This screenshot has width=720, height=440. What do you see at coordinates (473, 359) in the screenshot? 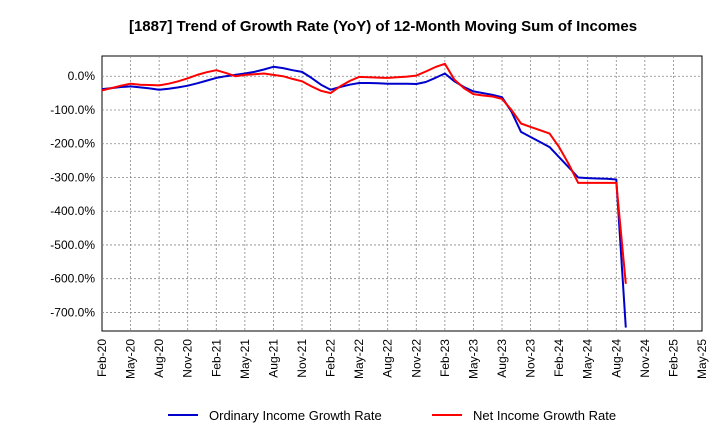
I see `x-tick-label: May-23` at bounding box center [473, 359].